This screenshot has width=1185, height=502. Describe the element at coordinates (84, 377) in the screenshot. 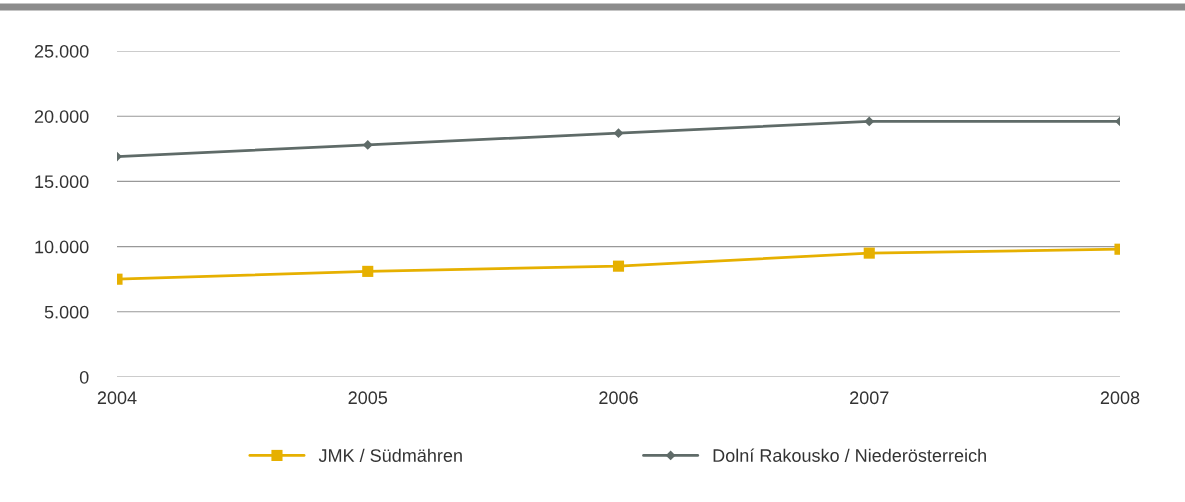

I see `y-tick-label: 0` at that location.